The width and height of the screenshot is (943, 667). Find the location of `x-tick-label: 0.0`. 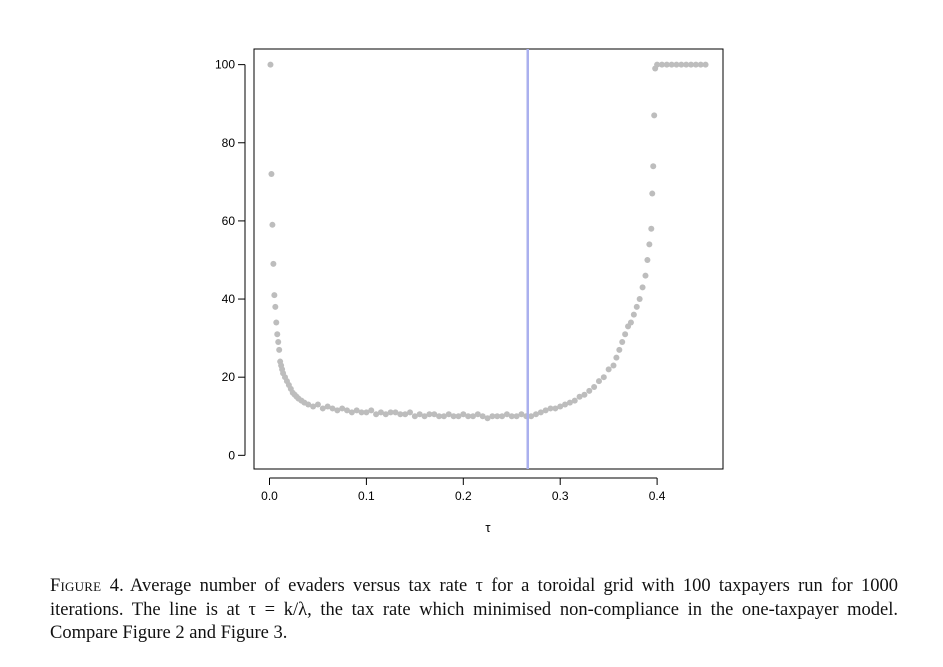

x-tick-label: 0.0 is located at coordinates (269, 496).